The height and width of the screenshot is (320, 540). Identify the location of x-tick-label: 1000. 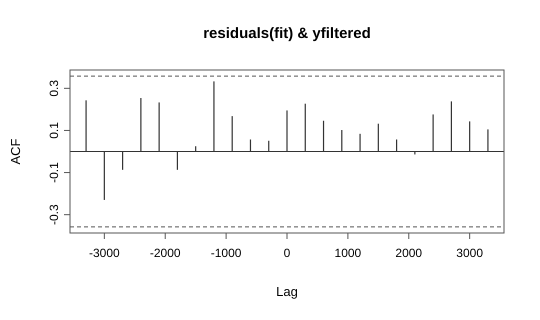
(348, 253).